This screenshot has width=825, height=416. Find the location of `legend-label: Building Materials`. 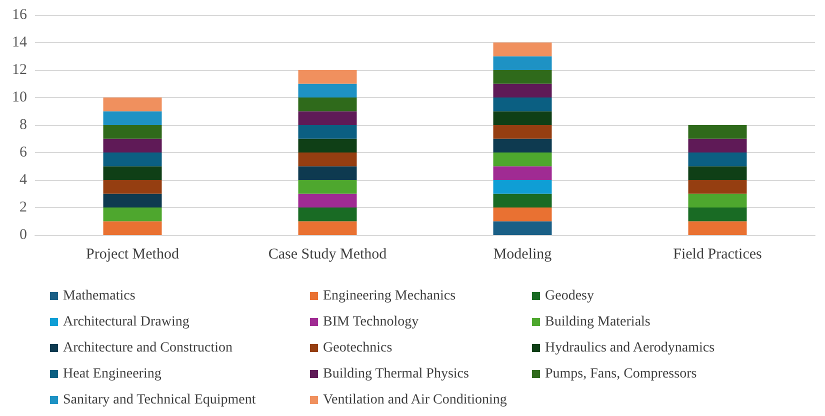

legend-label: Building Materials is located at coordinates (597, 322).